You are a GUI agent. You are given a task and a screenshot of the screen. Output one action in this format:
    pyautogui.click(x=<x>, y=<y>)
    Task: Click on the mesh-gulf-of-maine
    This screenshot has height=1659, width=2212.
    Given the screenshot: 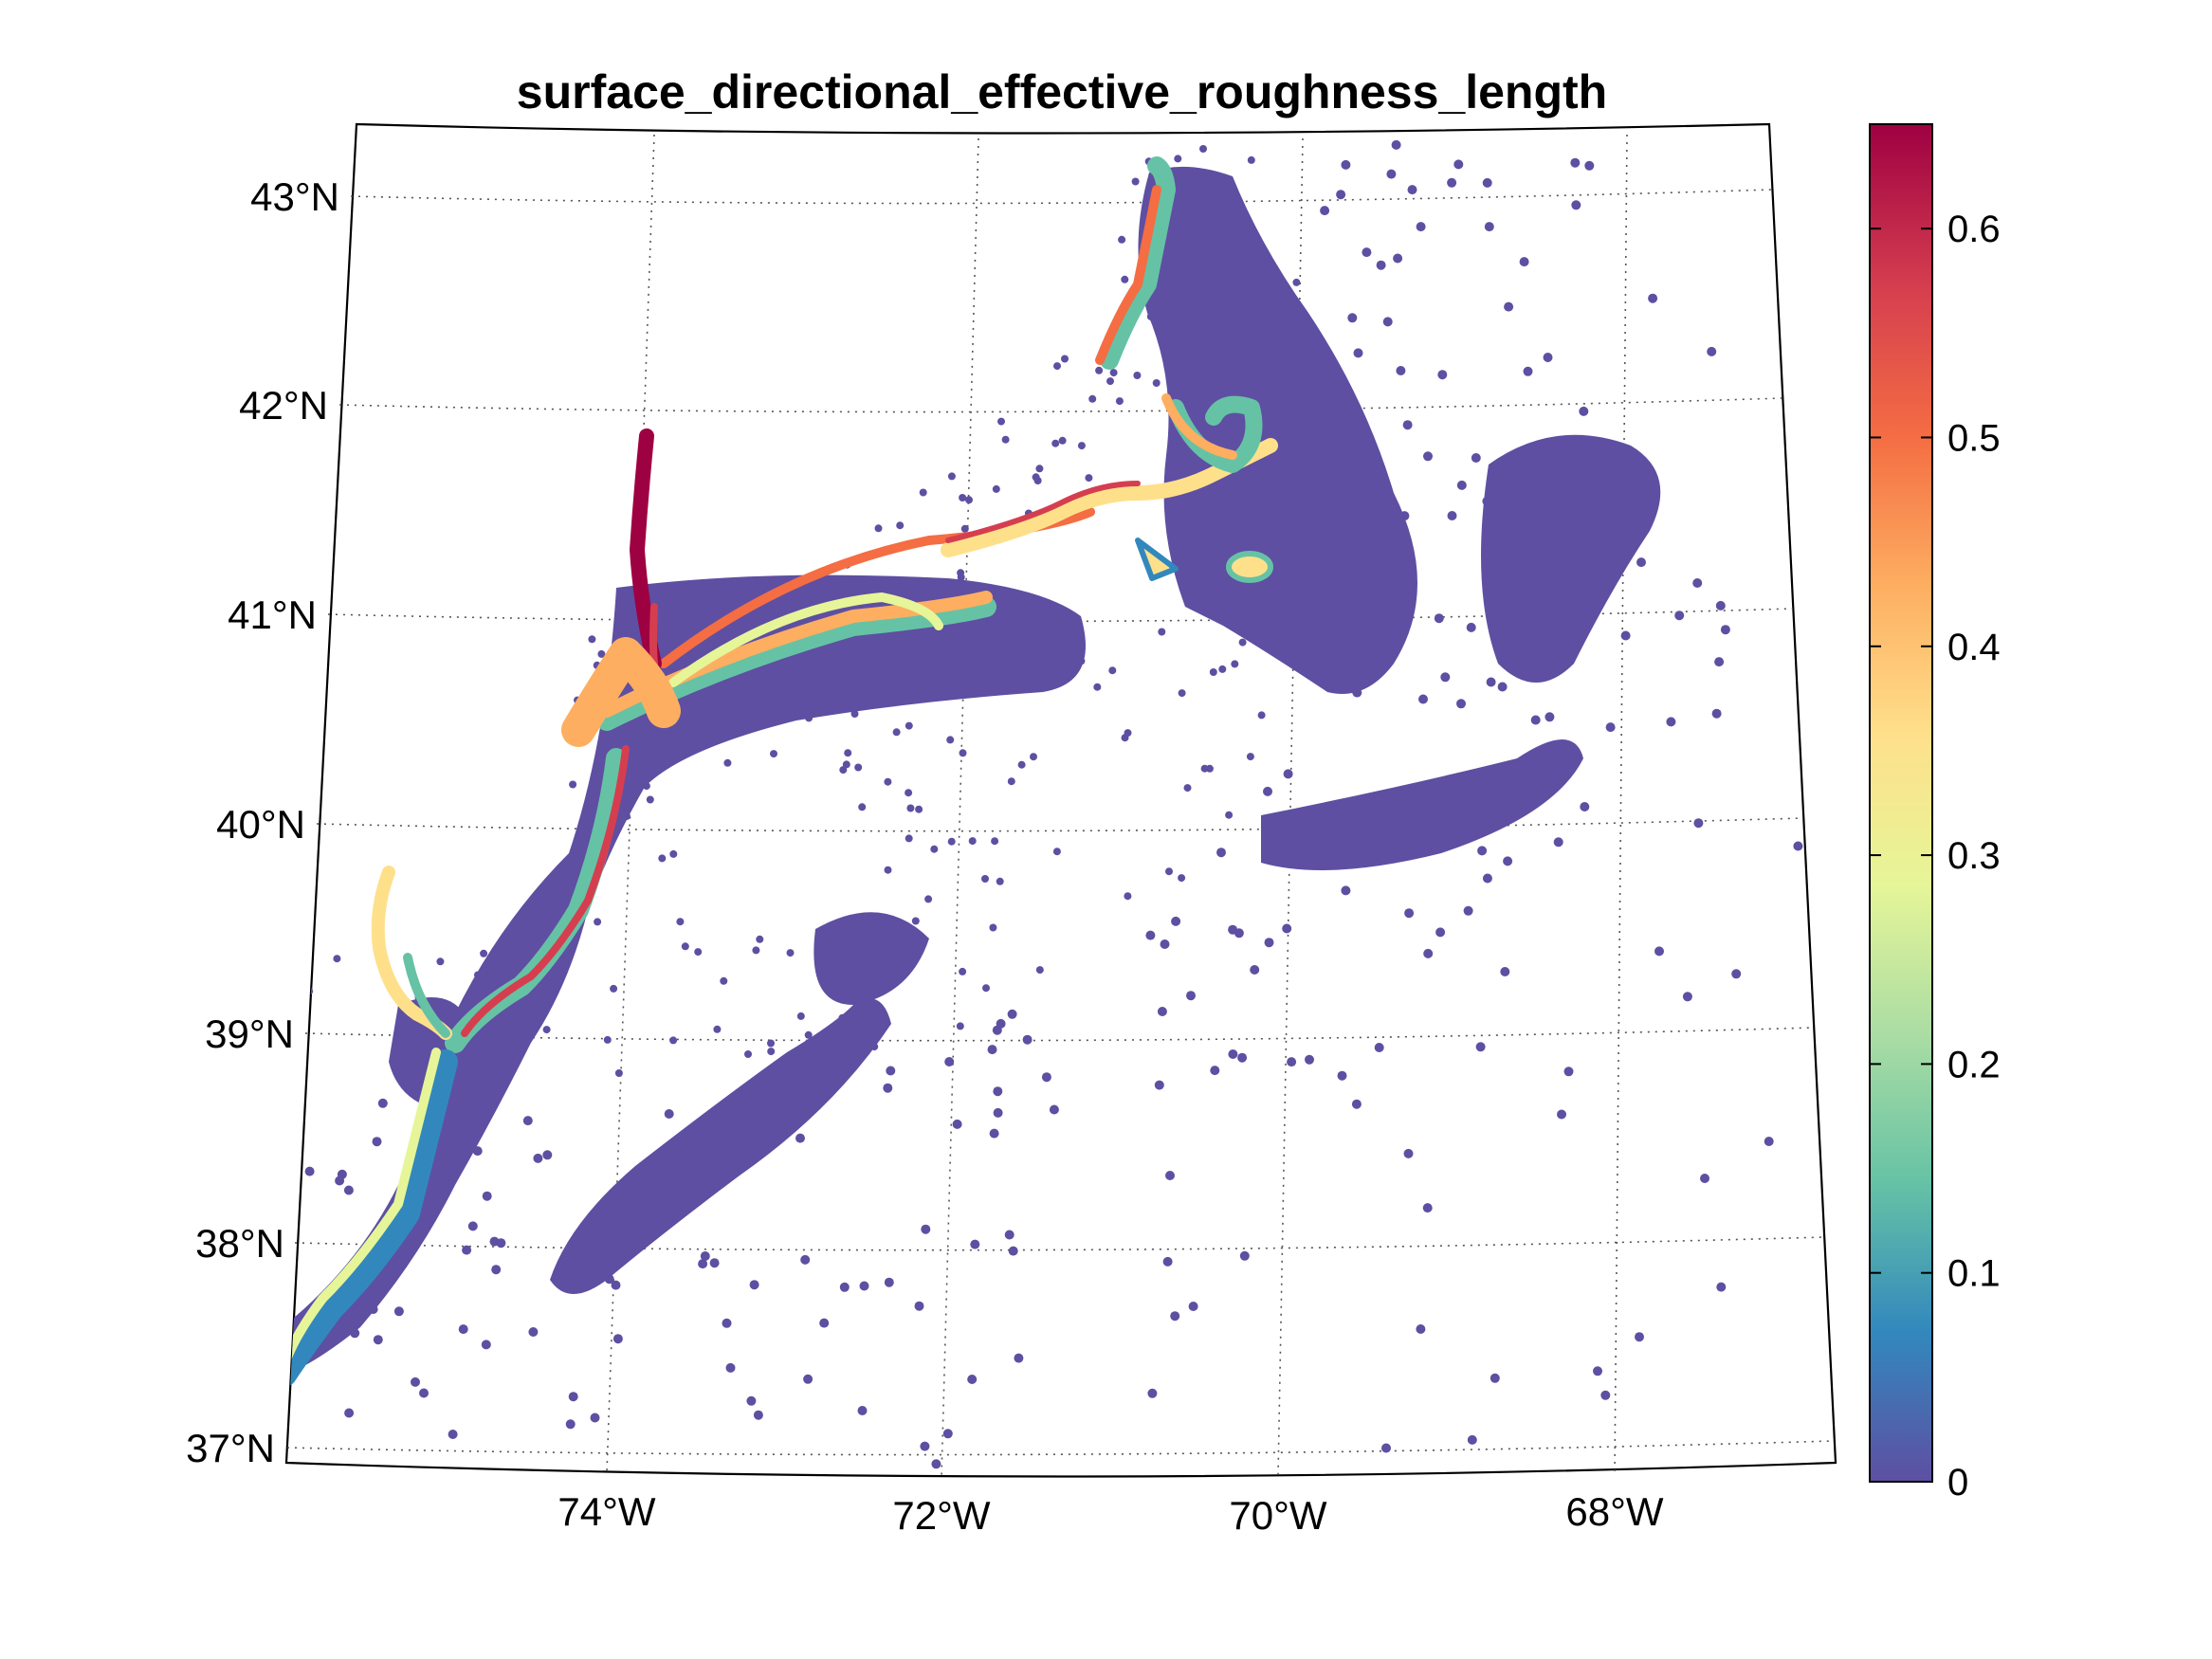 What is the action you would take?
    pyautogui.click(x=1277, y=430)
    